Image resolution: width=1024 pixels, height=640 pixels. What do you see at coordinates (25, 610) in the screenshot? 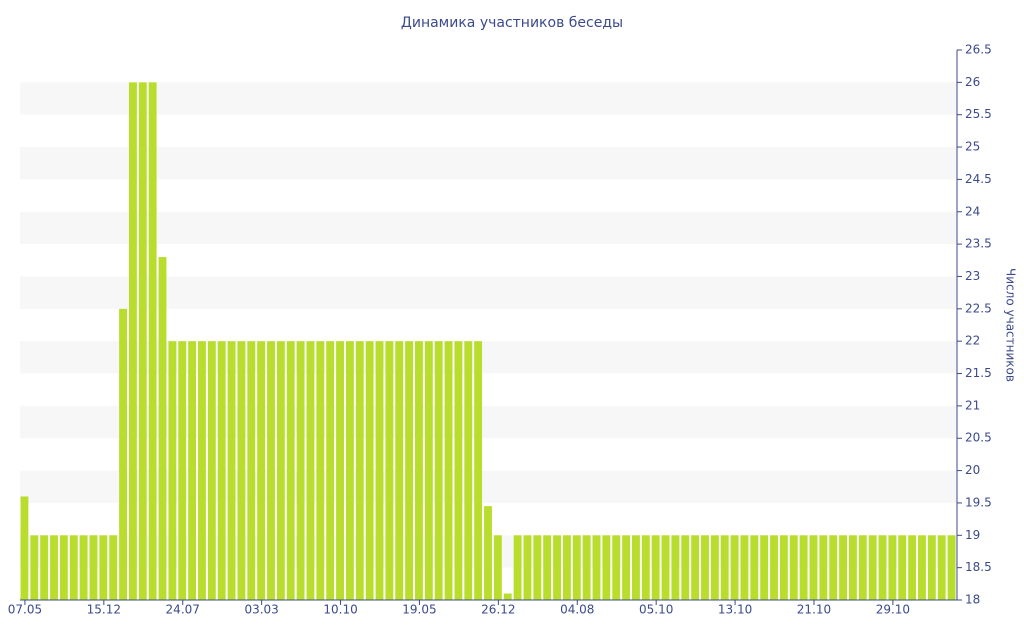
I see `x-tick-label: 07.05` at bounding box center [25, 610].